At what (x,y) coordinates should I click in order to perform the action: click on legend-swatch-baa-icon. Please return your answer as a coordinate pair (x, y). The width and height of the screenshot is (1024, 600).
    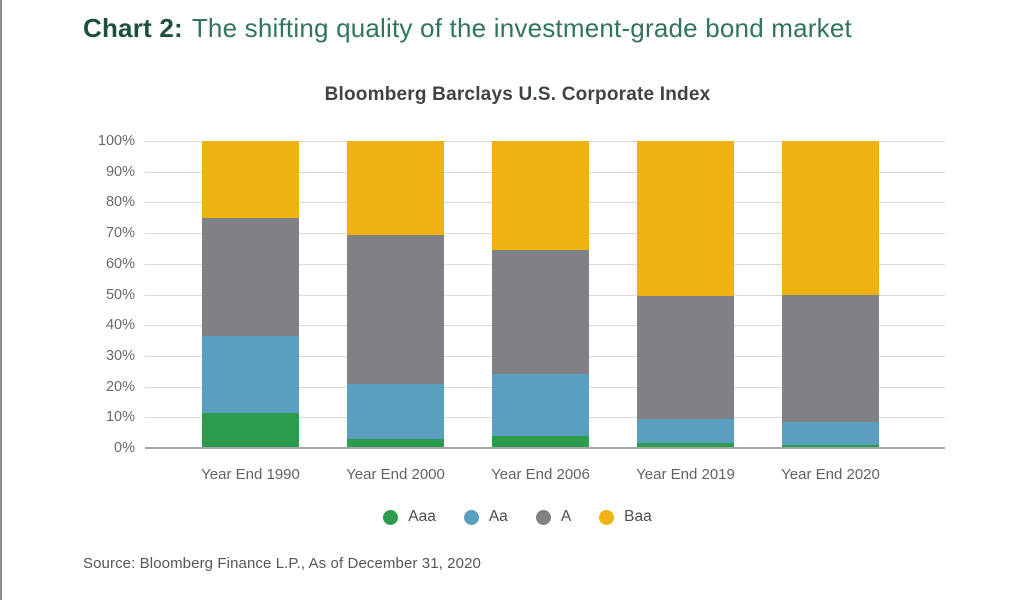
    Looking at the image, I should click on (607, 517).